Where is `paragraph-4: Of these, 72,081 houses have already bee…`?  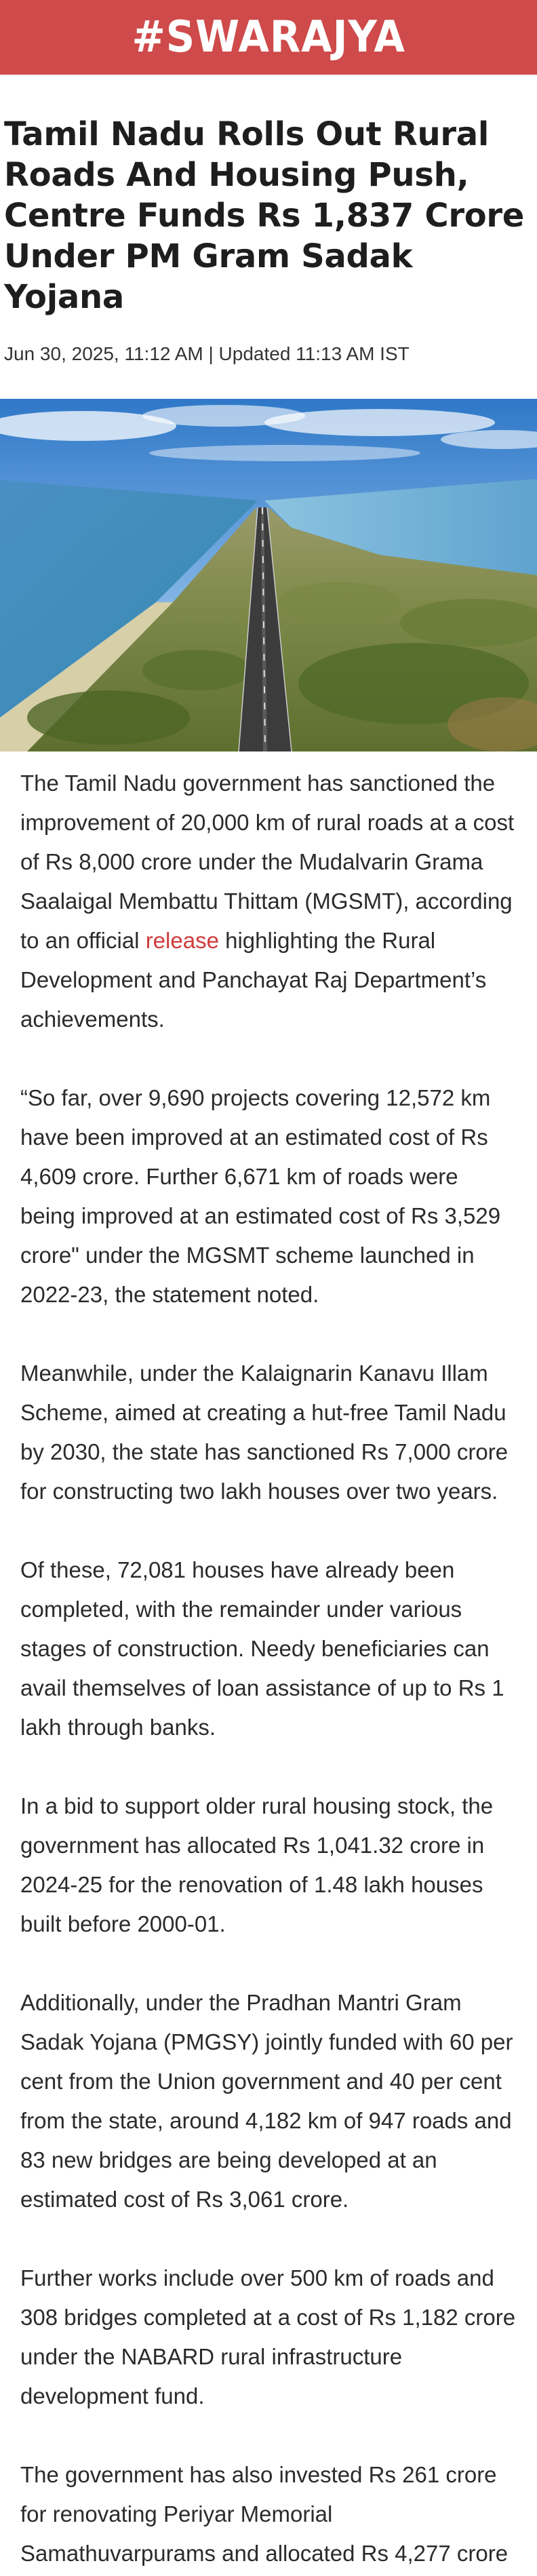 paragraph-4: Of these, 72,081 houses have already bee… is located at coordinates (262, 1648).